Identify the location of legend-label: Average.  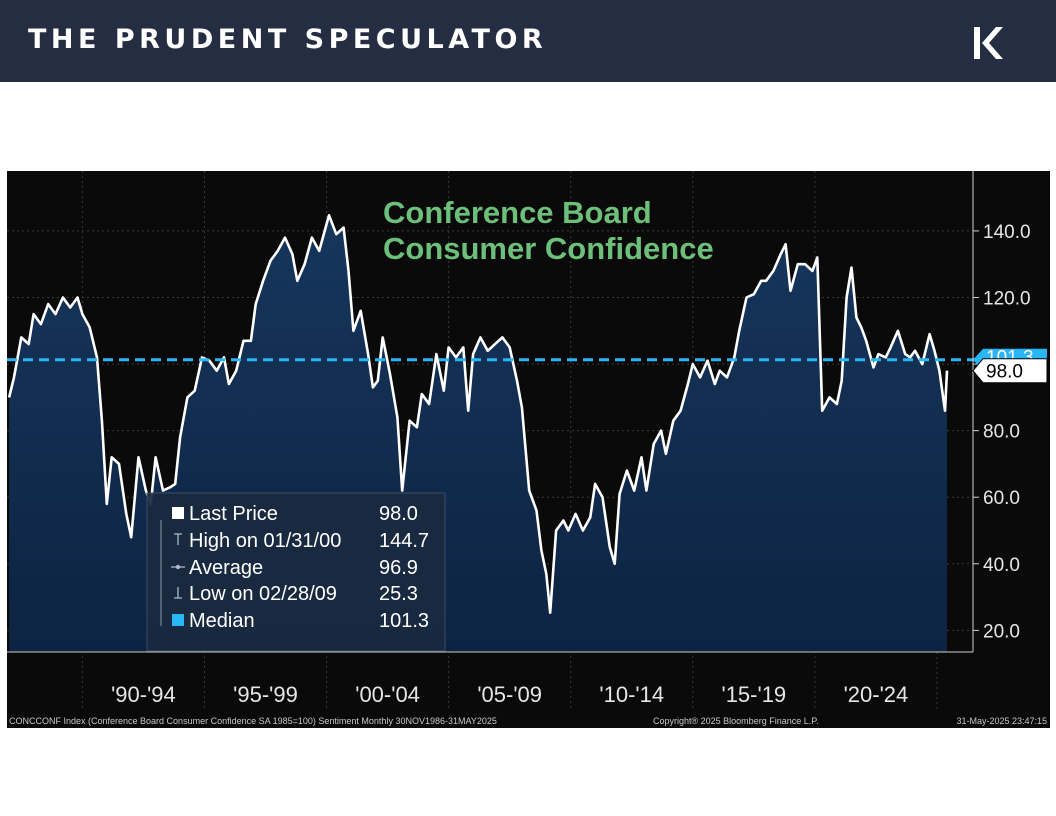
(226, 568).